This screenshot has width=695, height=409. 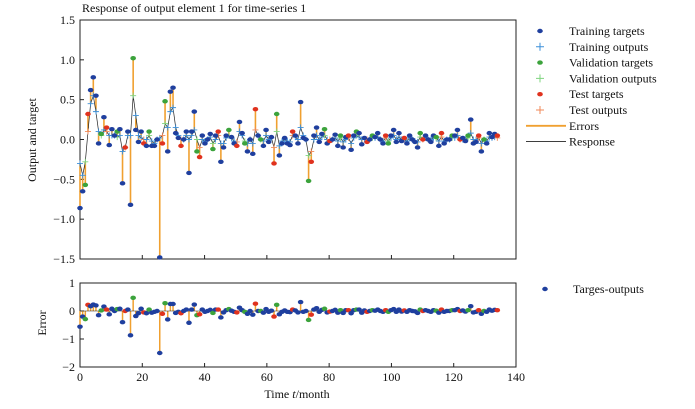 What do you see at coordinates (598, 110) in the screenshot?
I see `legend-label: Test outputs` at bounding box center [598, 110].